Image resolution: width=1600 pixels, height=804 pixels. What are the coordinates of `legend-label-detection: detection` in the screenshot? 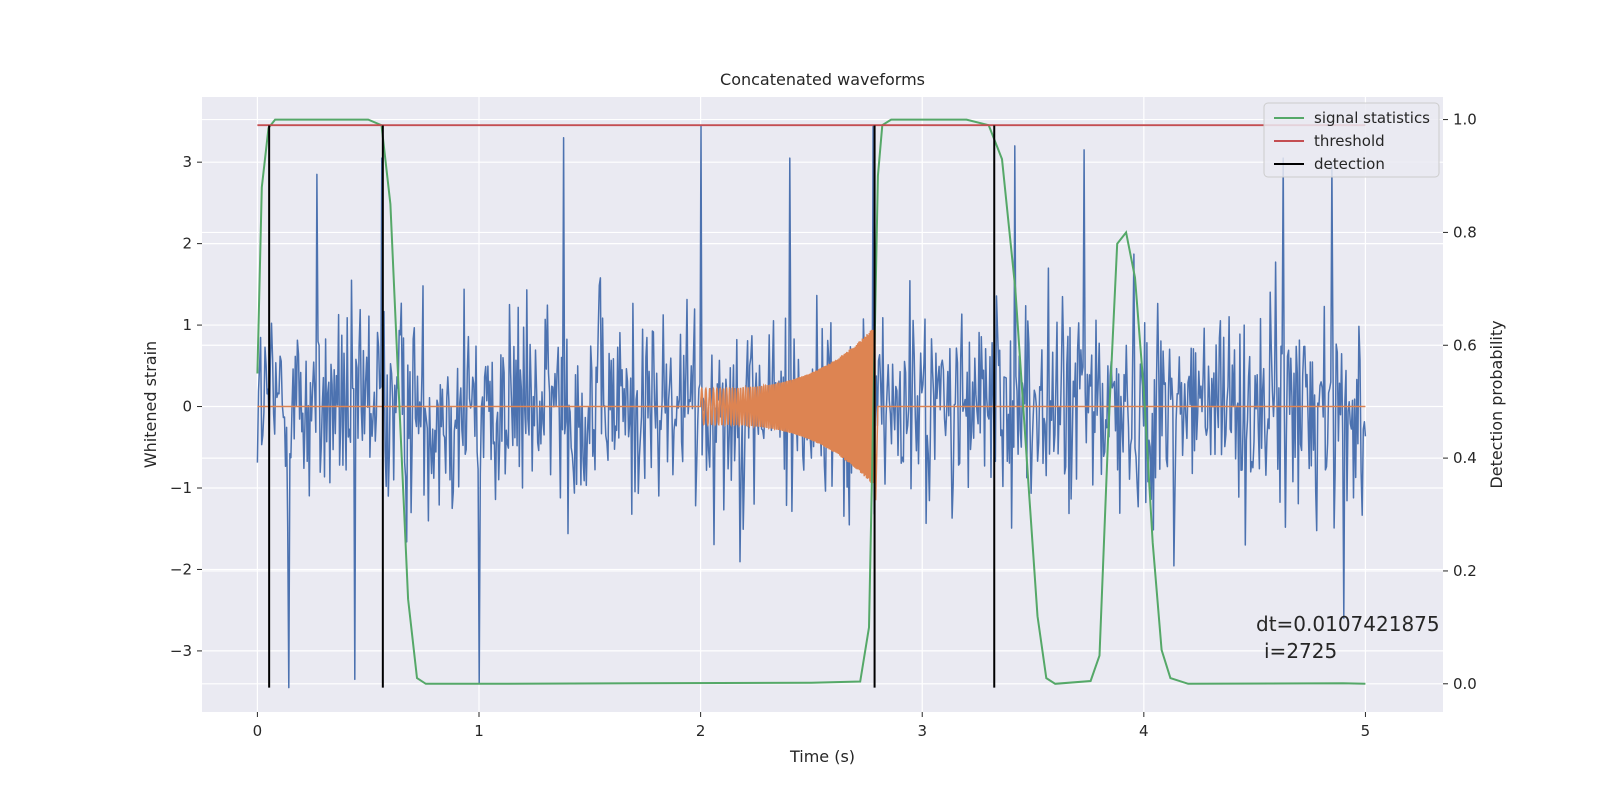 It's located at (1349, 164).